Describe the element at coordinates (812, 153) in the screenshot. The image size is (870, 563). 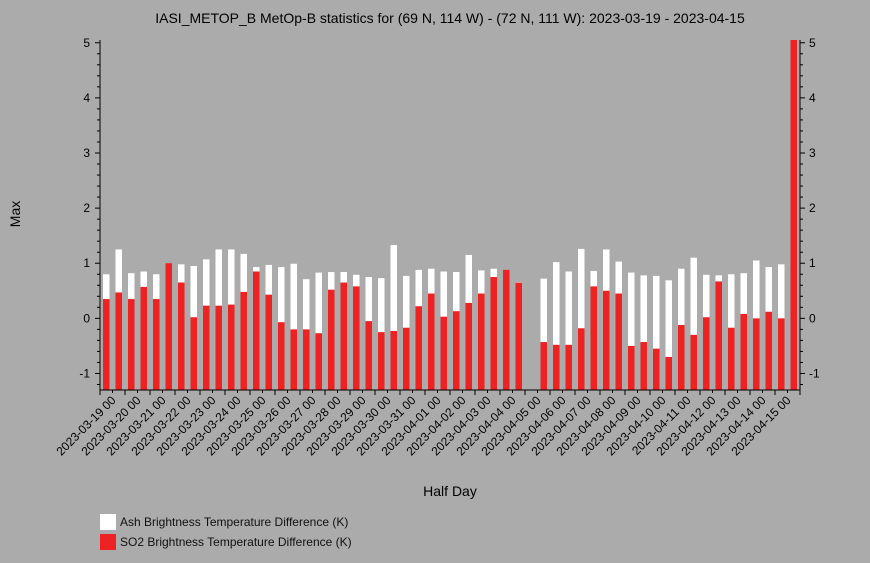
I see `y-tick-label-right: 3` at that location.